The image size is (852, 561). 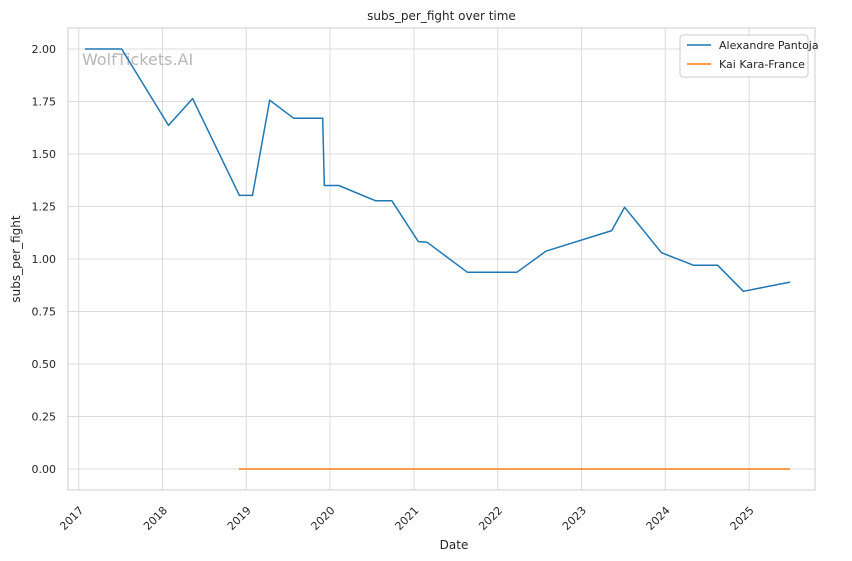 I want to click on x-tick-label: 2021, so click(x=407, y=518).